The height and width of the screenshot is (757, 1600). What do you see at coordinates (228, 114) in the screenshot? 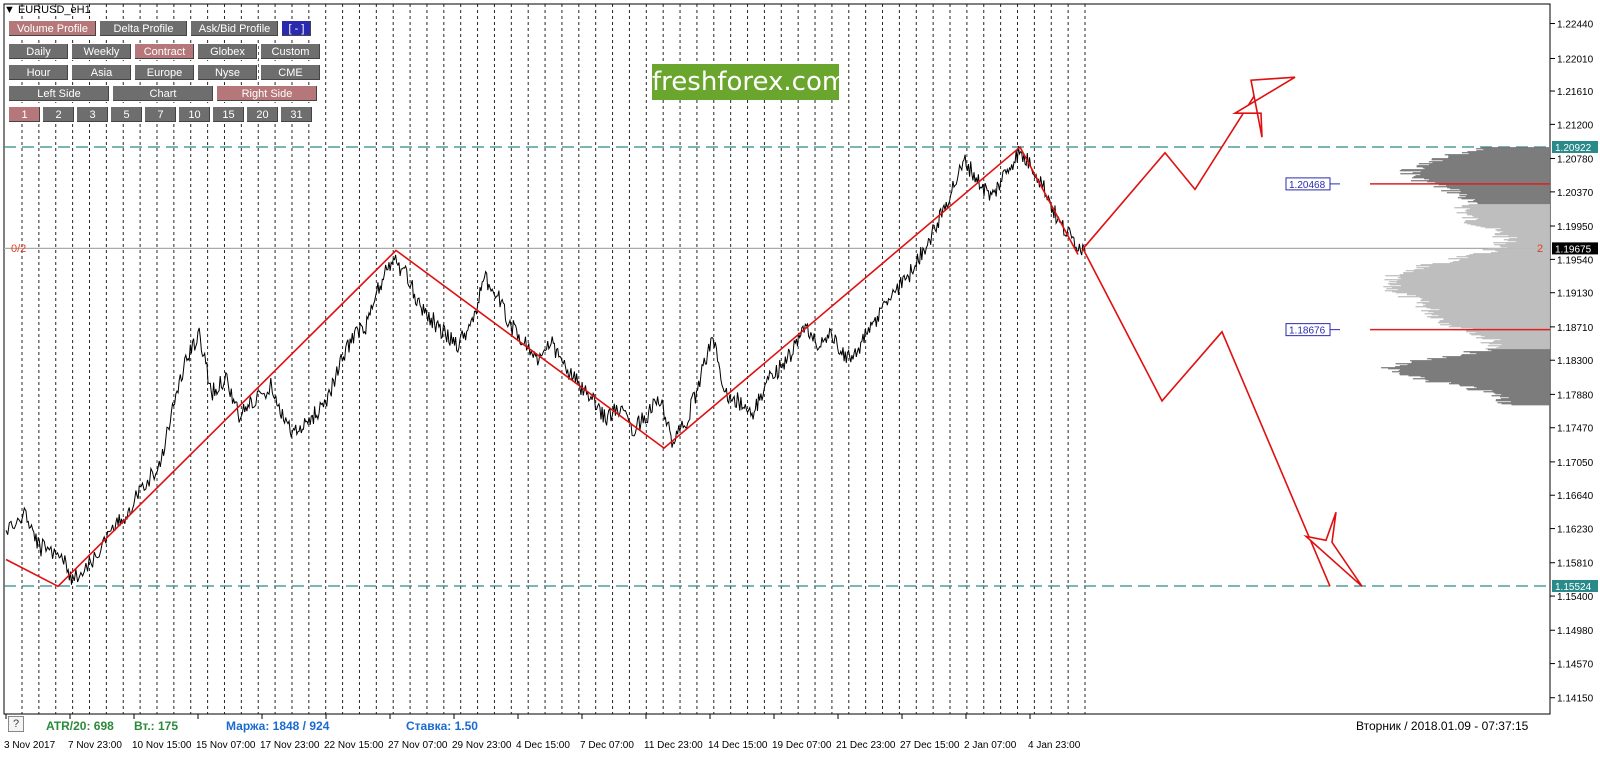
I see `panel-button-15: 15` at bounding box center [228, 114].